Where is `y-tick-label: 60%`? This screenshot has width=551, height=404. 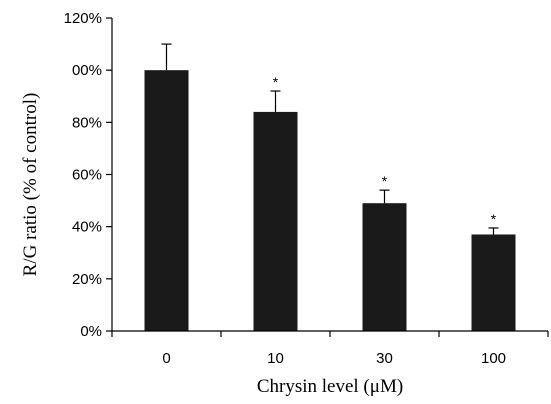 y-tick-label: 60% is located at coordinates (87, 175).